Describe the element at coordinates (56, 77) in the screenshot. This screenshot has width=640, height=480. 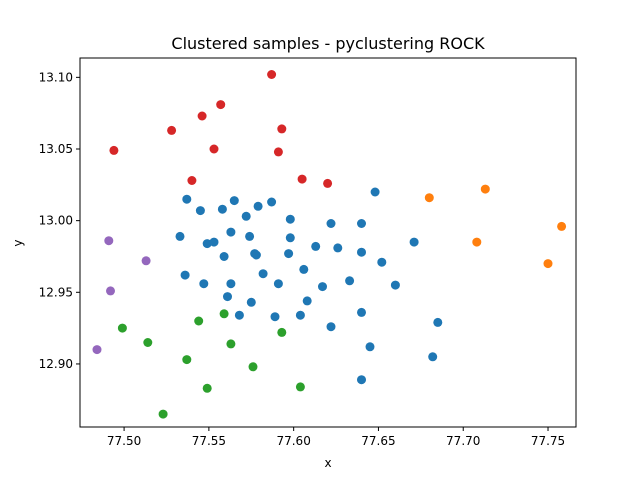
I see `y-tick-label: 13.10` at that location.